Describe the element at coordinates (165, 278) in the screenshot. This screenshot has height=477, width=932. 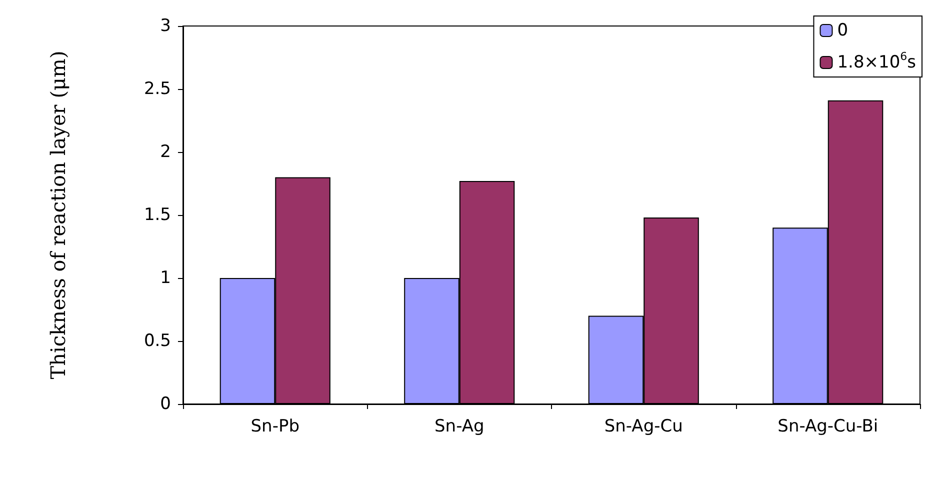
I see `y-tick-label: 1` at that location.